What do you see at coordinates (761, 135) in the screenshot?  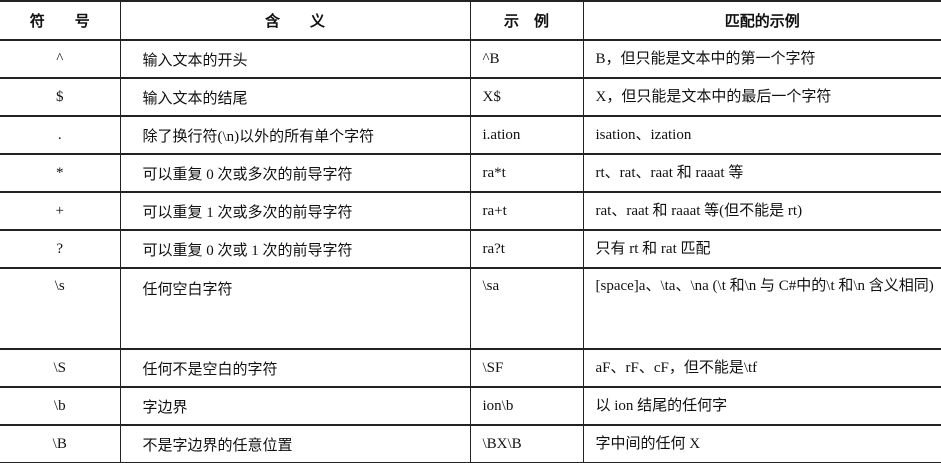 I see `match-cell: isation、ization` at bounding box center [761, 135].